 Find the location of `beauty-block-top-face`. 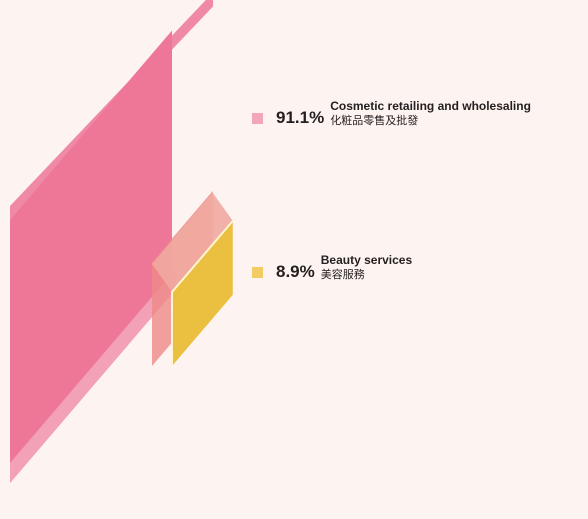

beauty-block-top-face is located at coordinates (192, 242).